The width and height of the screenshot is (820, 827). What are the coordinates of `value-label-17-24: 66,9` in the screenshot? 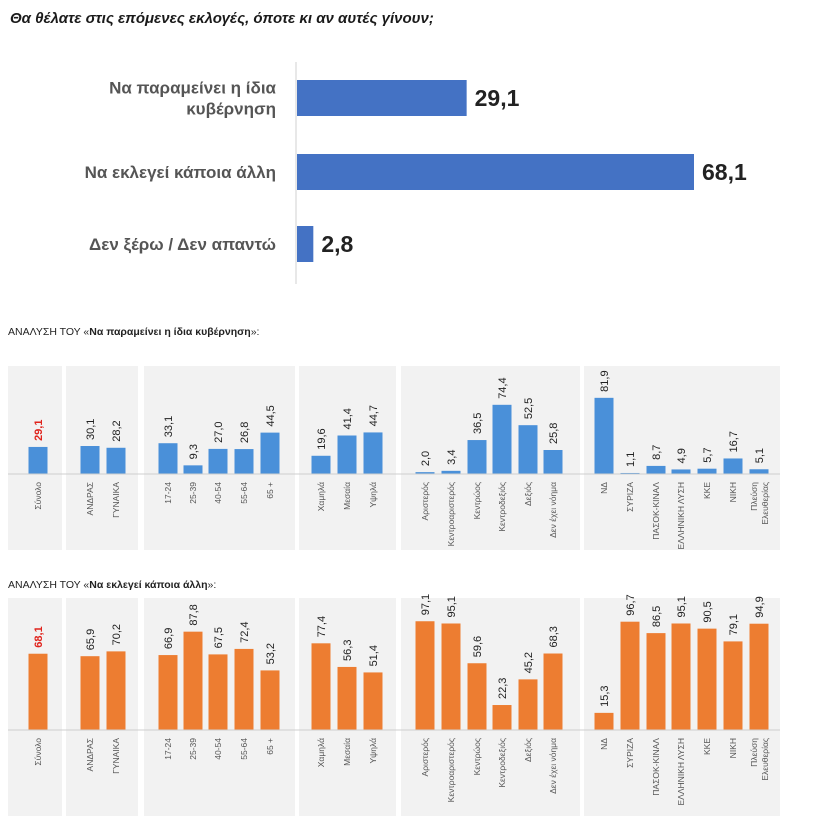 It's located at (169, 638).